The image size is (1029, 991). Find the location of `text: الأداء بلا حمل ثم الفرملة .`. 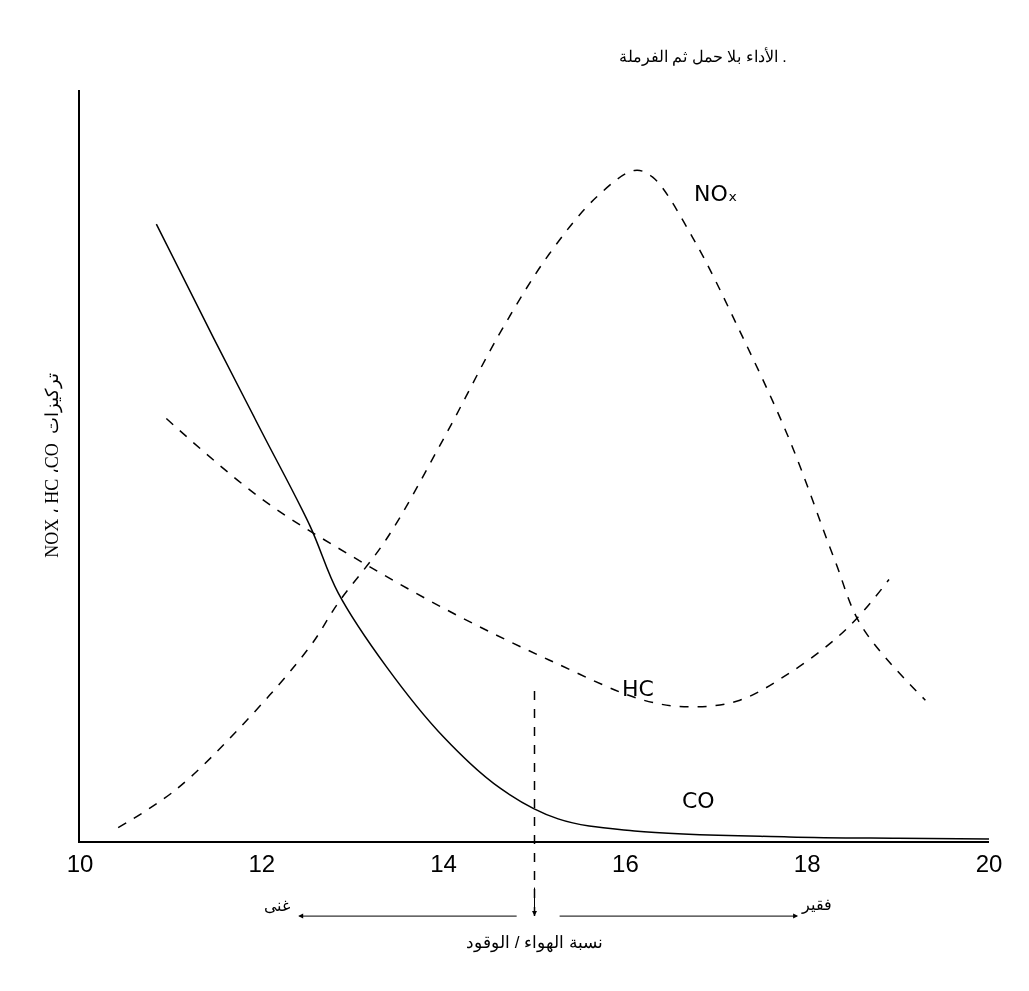

text: الأداء بلا حمل ثم الفرملة . is located at coordinates (703, 56).